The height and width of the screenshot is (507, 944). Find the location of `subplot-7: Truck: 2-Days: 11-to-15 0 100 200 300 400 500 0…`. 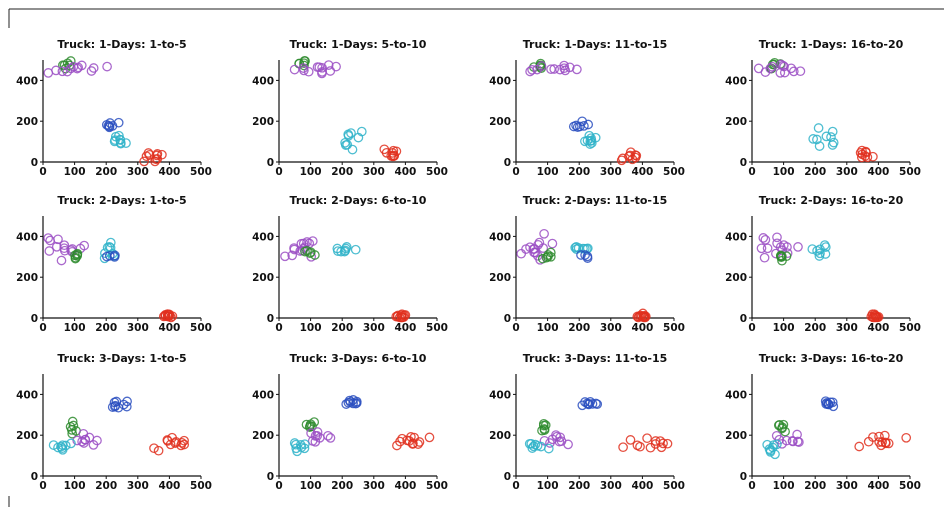

subplot-7: Truck: 2-Days: 11-to-15 0 100 200 300 400 500 0… is located at coordinates (587, 264).